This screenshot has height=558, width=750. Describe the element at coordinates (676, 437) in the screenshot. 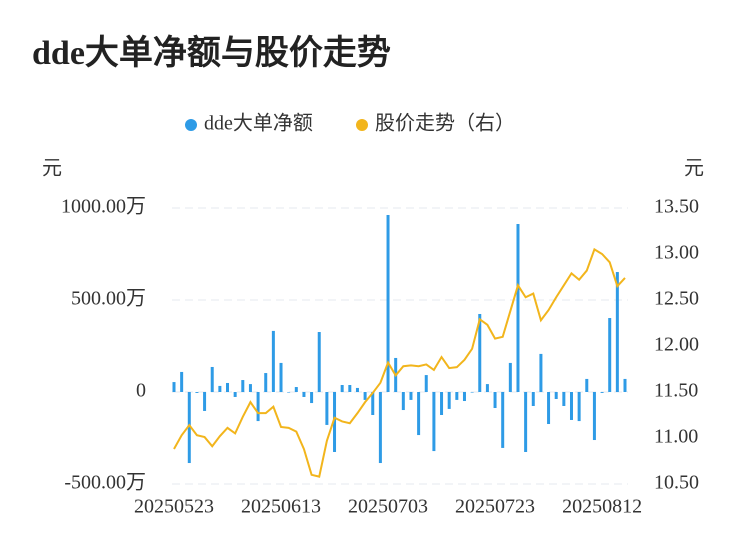

I see `y2-tick-label: 11.00` at that location.